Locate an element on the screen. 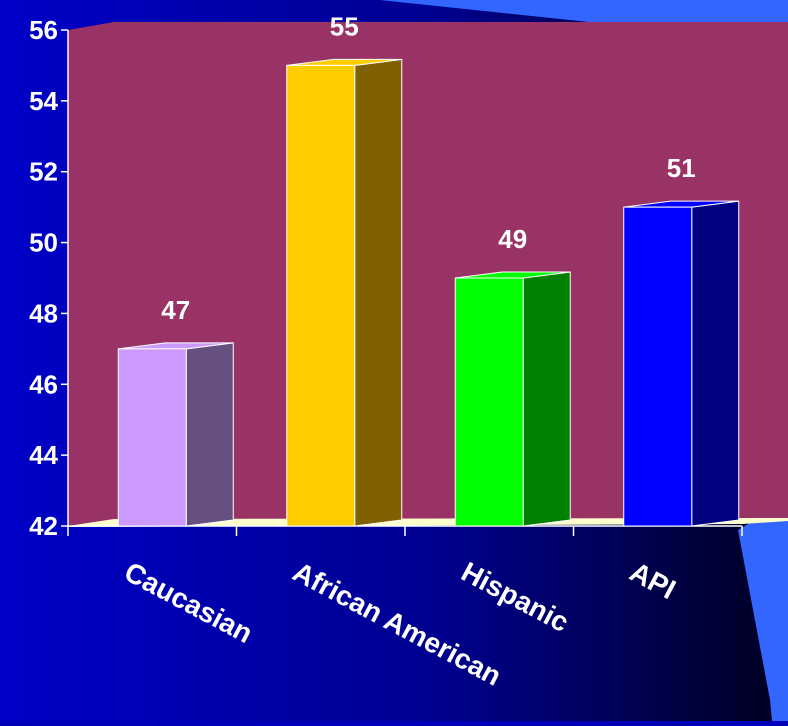  bar-african-american is located at coordinates (344, 292).